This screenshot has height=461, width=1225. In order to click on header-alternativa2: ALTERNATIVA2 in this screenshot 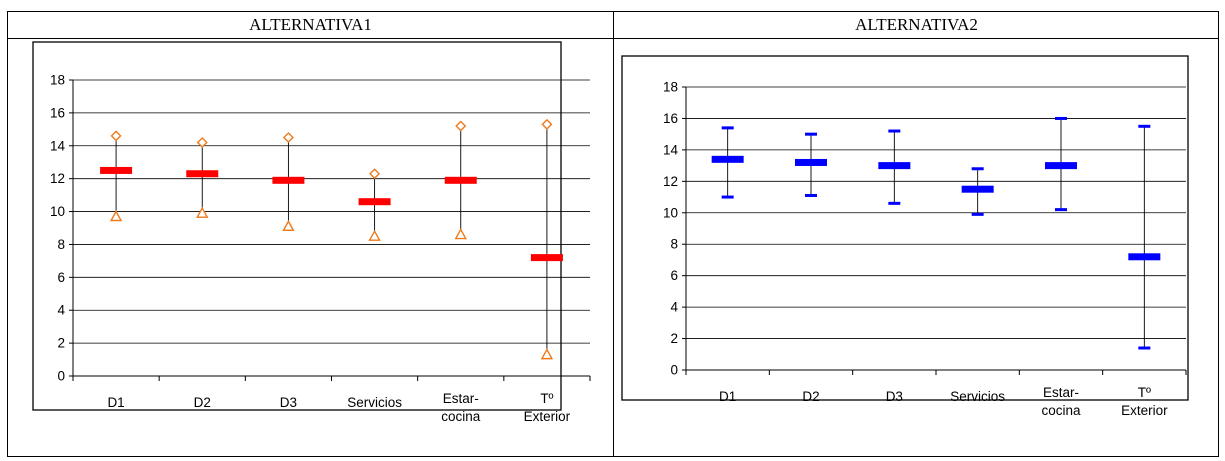, I will do `click(916, 24)`.